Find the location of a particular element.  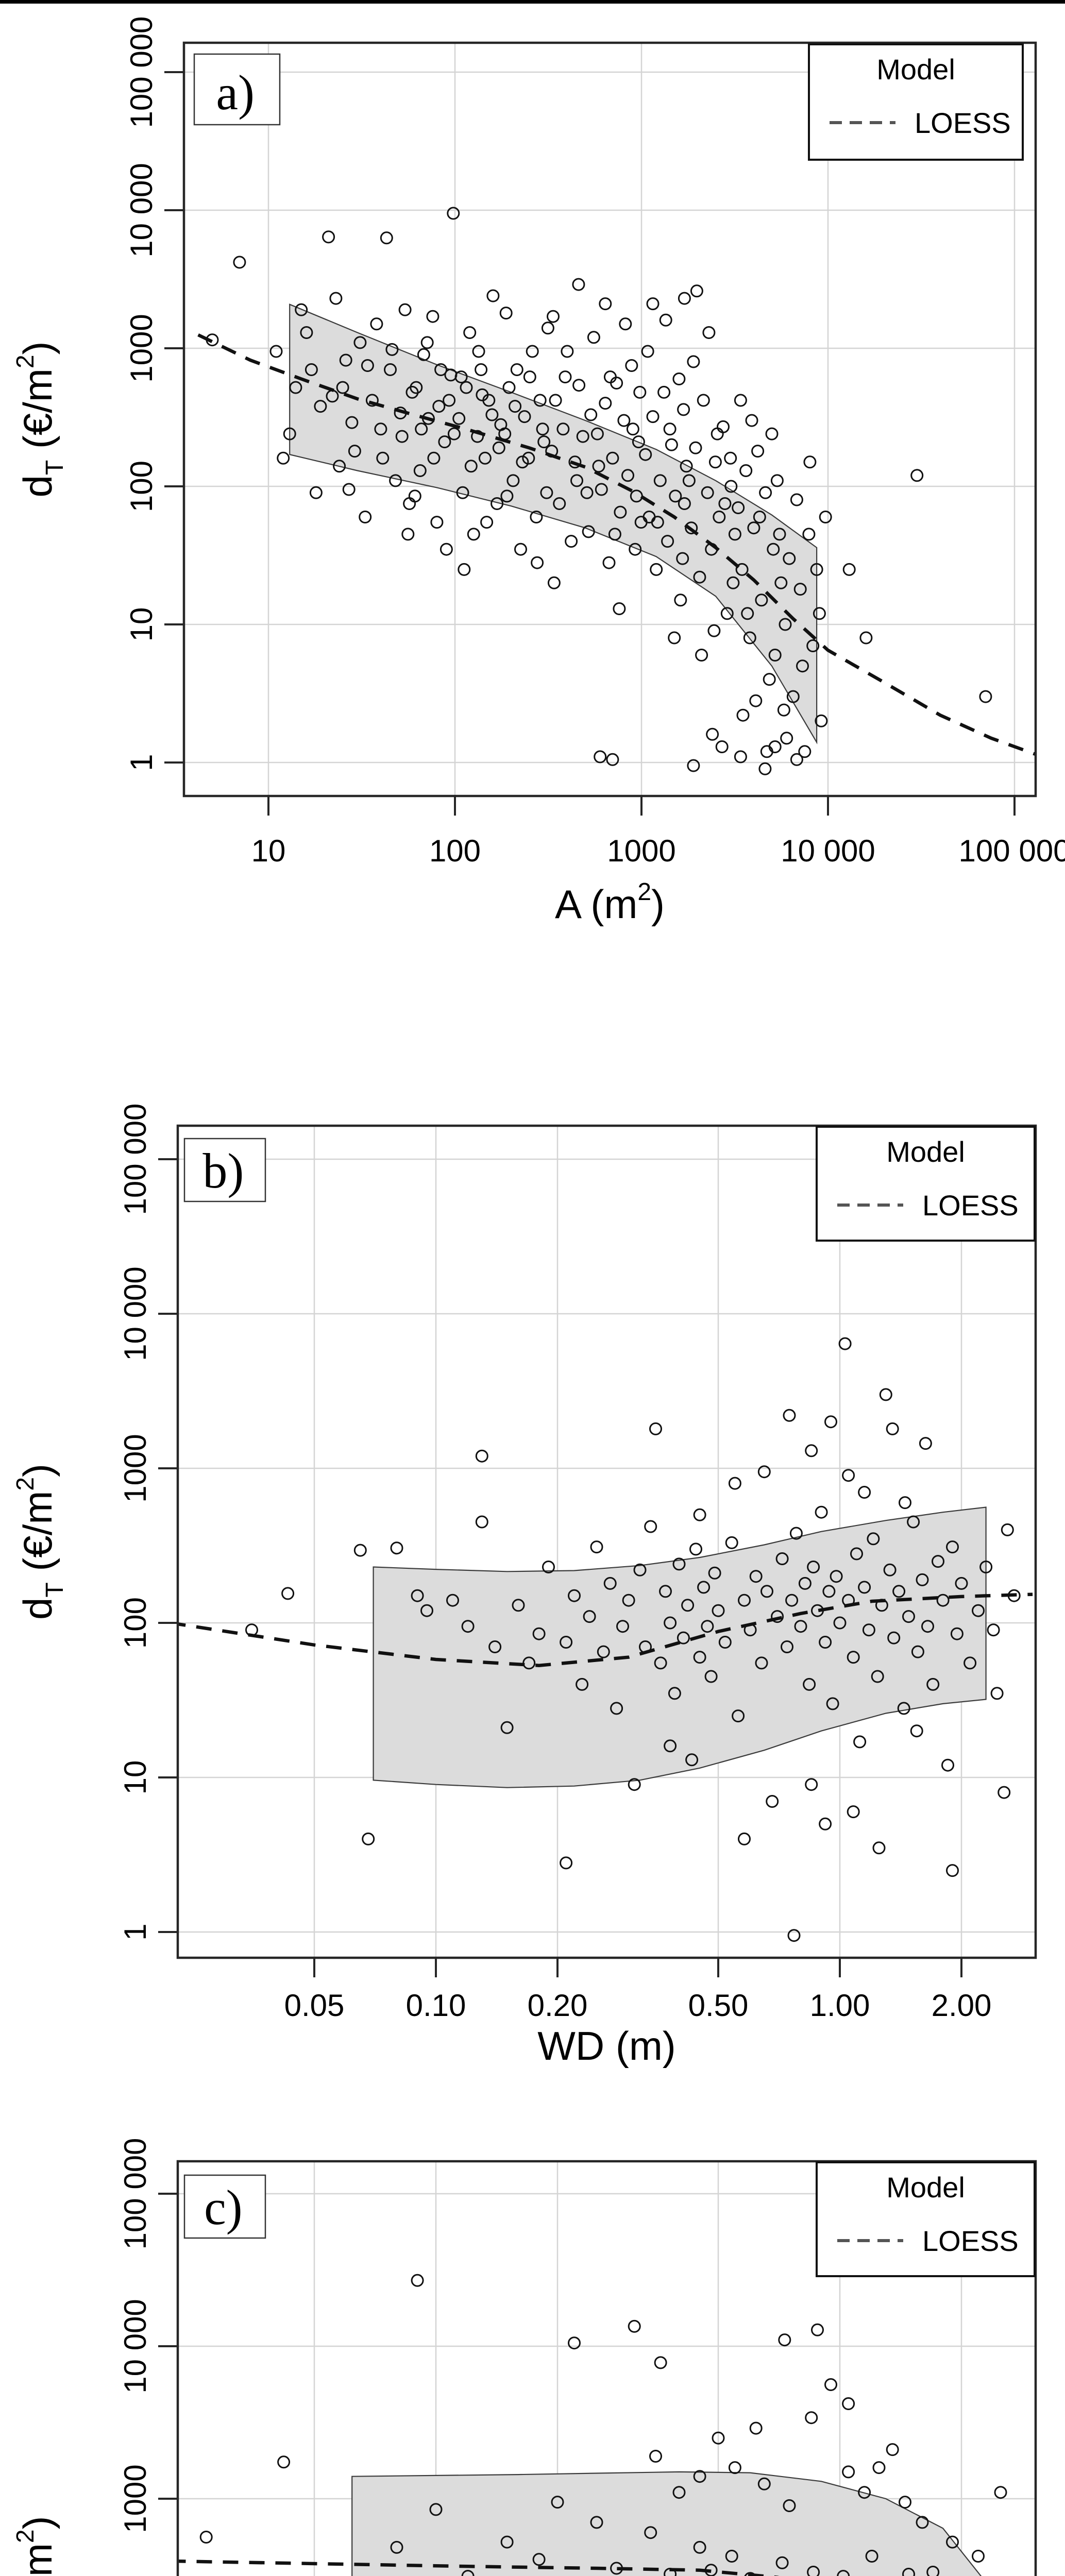

x-tick-label: 0.20 is located at coordinates (558, 2005).